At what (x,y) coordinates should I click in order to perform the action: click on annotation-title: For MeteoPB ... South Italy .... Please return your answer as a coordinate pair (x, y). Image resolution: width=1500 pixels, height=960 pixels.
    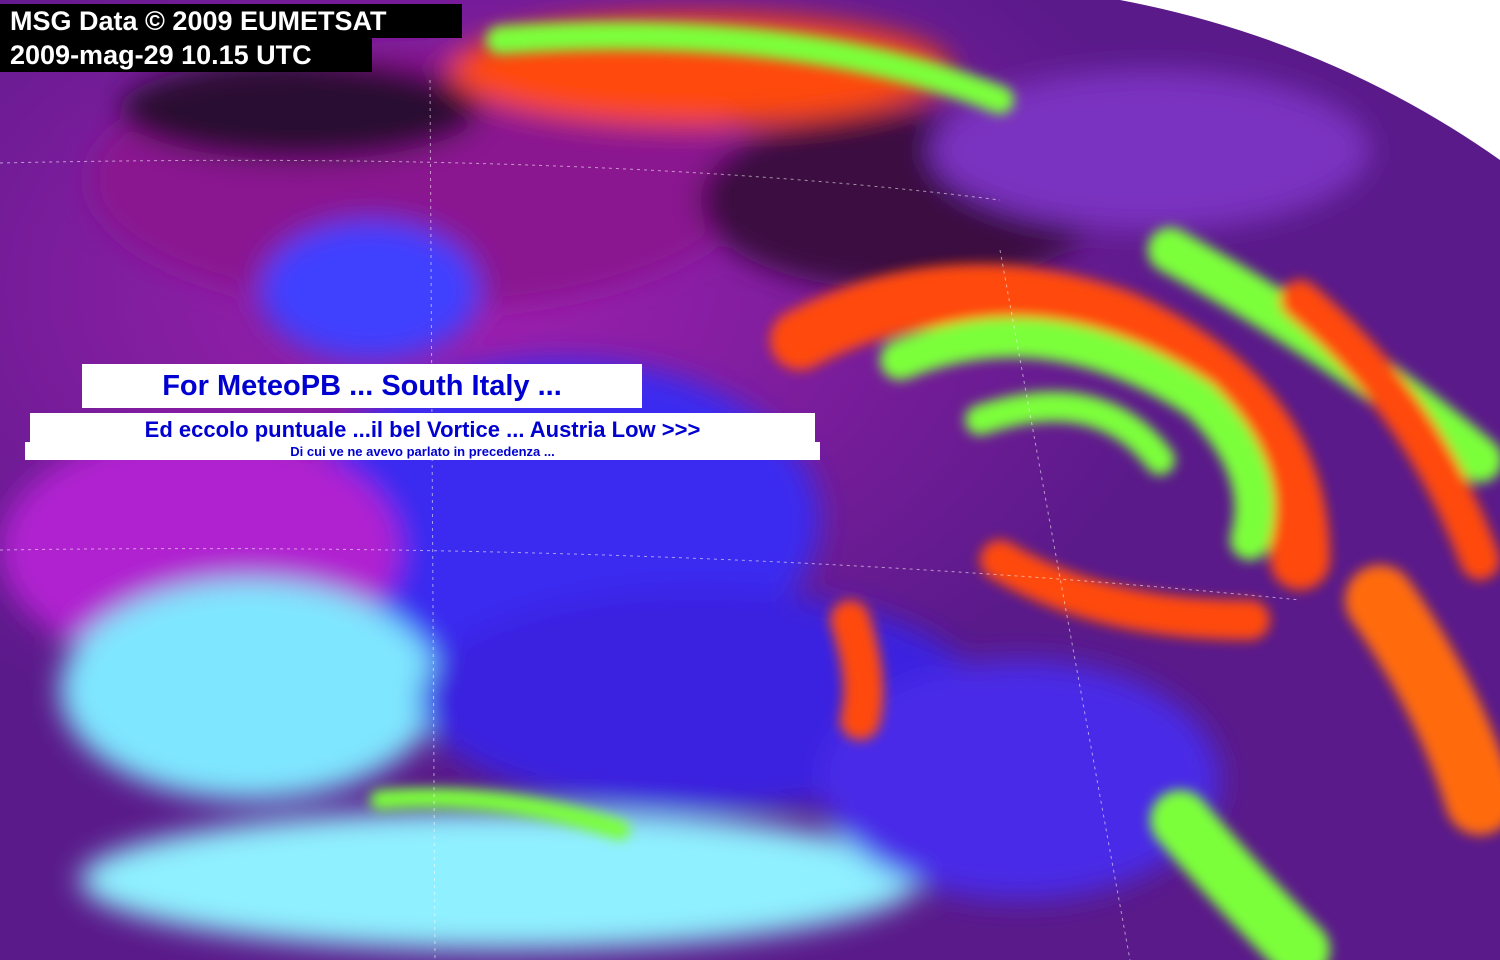
    Looking at the image, I should click on (362, 386).